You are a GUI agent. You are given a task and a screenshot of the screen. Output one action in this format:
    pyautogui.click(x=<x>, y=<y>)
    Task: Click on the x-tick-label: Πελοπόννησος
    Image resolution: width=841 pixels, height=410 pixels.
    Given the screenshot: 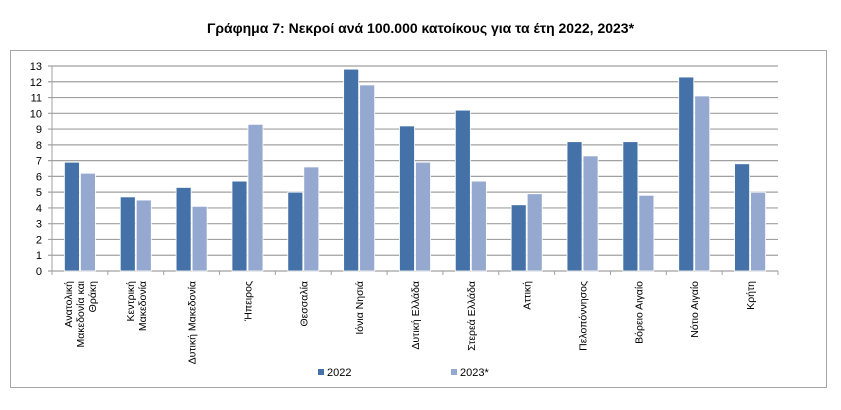 What is the action you would take?
    pyautogui.click(x=584, y=316)
    